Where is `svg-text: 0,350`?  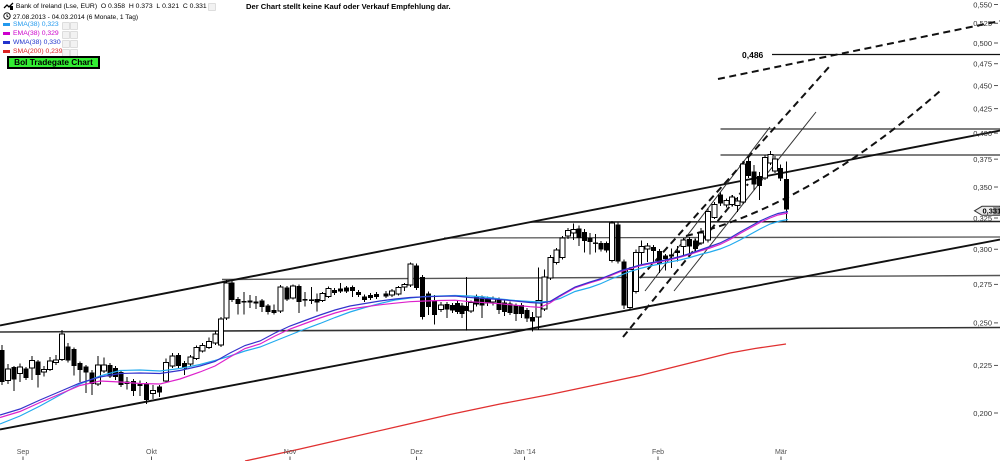 svg-text: 0,350 is located at coordinates (982, 187).